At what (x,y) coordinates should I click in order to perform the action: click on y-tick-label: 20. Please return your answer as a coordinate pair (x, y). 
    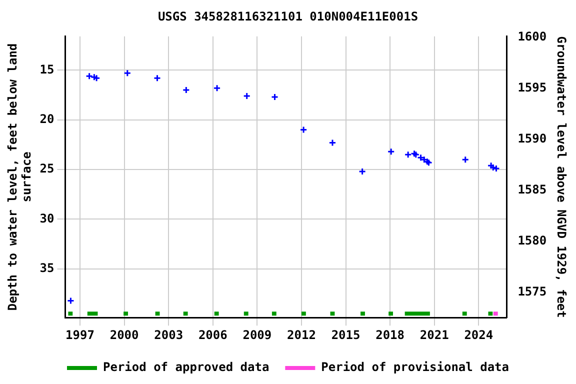
    Looking at the image, I should click on (47, 119).